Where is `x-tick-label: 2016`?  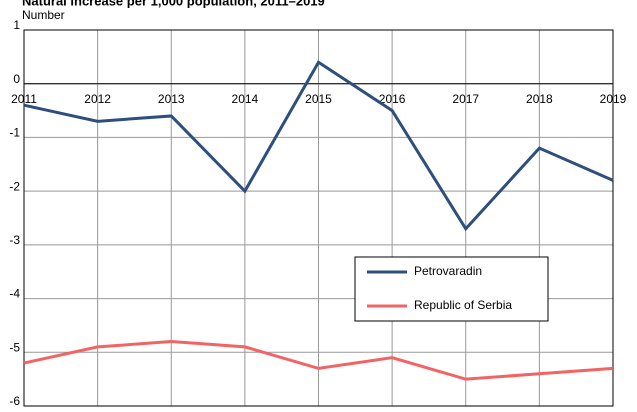 x-tick-label: 2016 is located at coordinates (392, 99).